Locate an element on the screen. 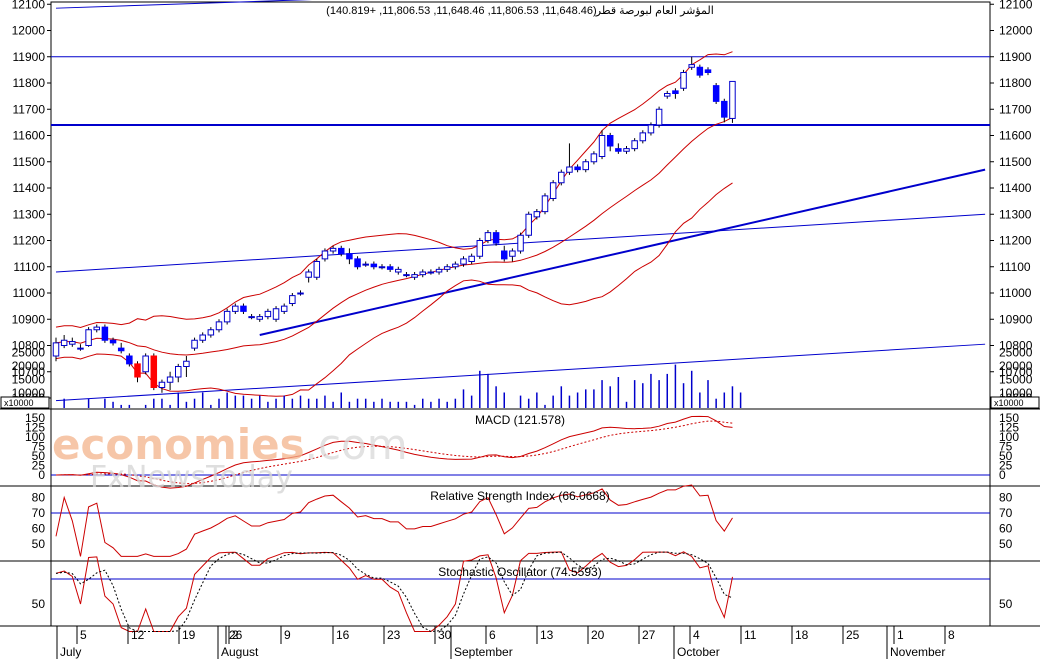 This screenshot has height=659, width=1040. volume-tick-label-left: 25000 is located at coordinates (29, 353).